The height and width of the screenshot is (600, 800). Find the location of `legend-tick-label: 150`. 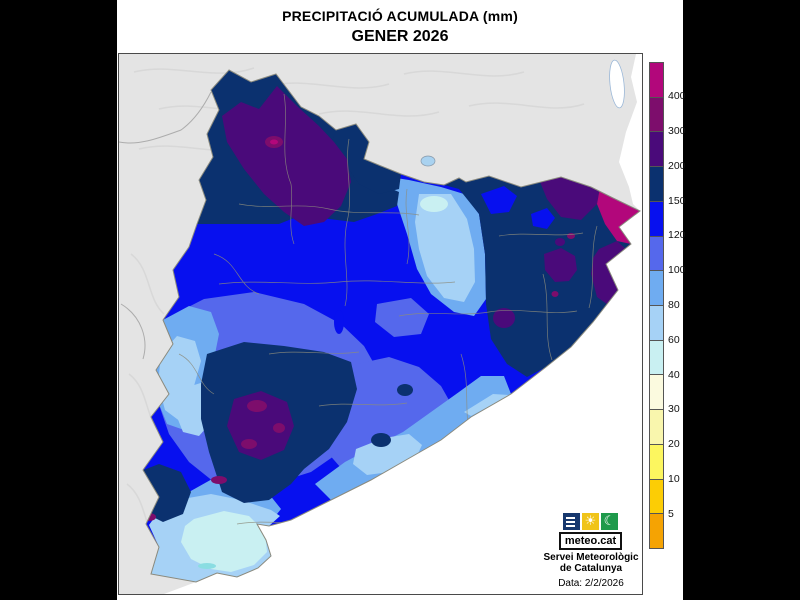

legend-tick-label: 150 is located at coordinates (677, 200).